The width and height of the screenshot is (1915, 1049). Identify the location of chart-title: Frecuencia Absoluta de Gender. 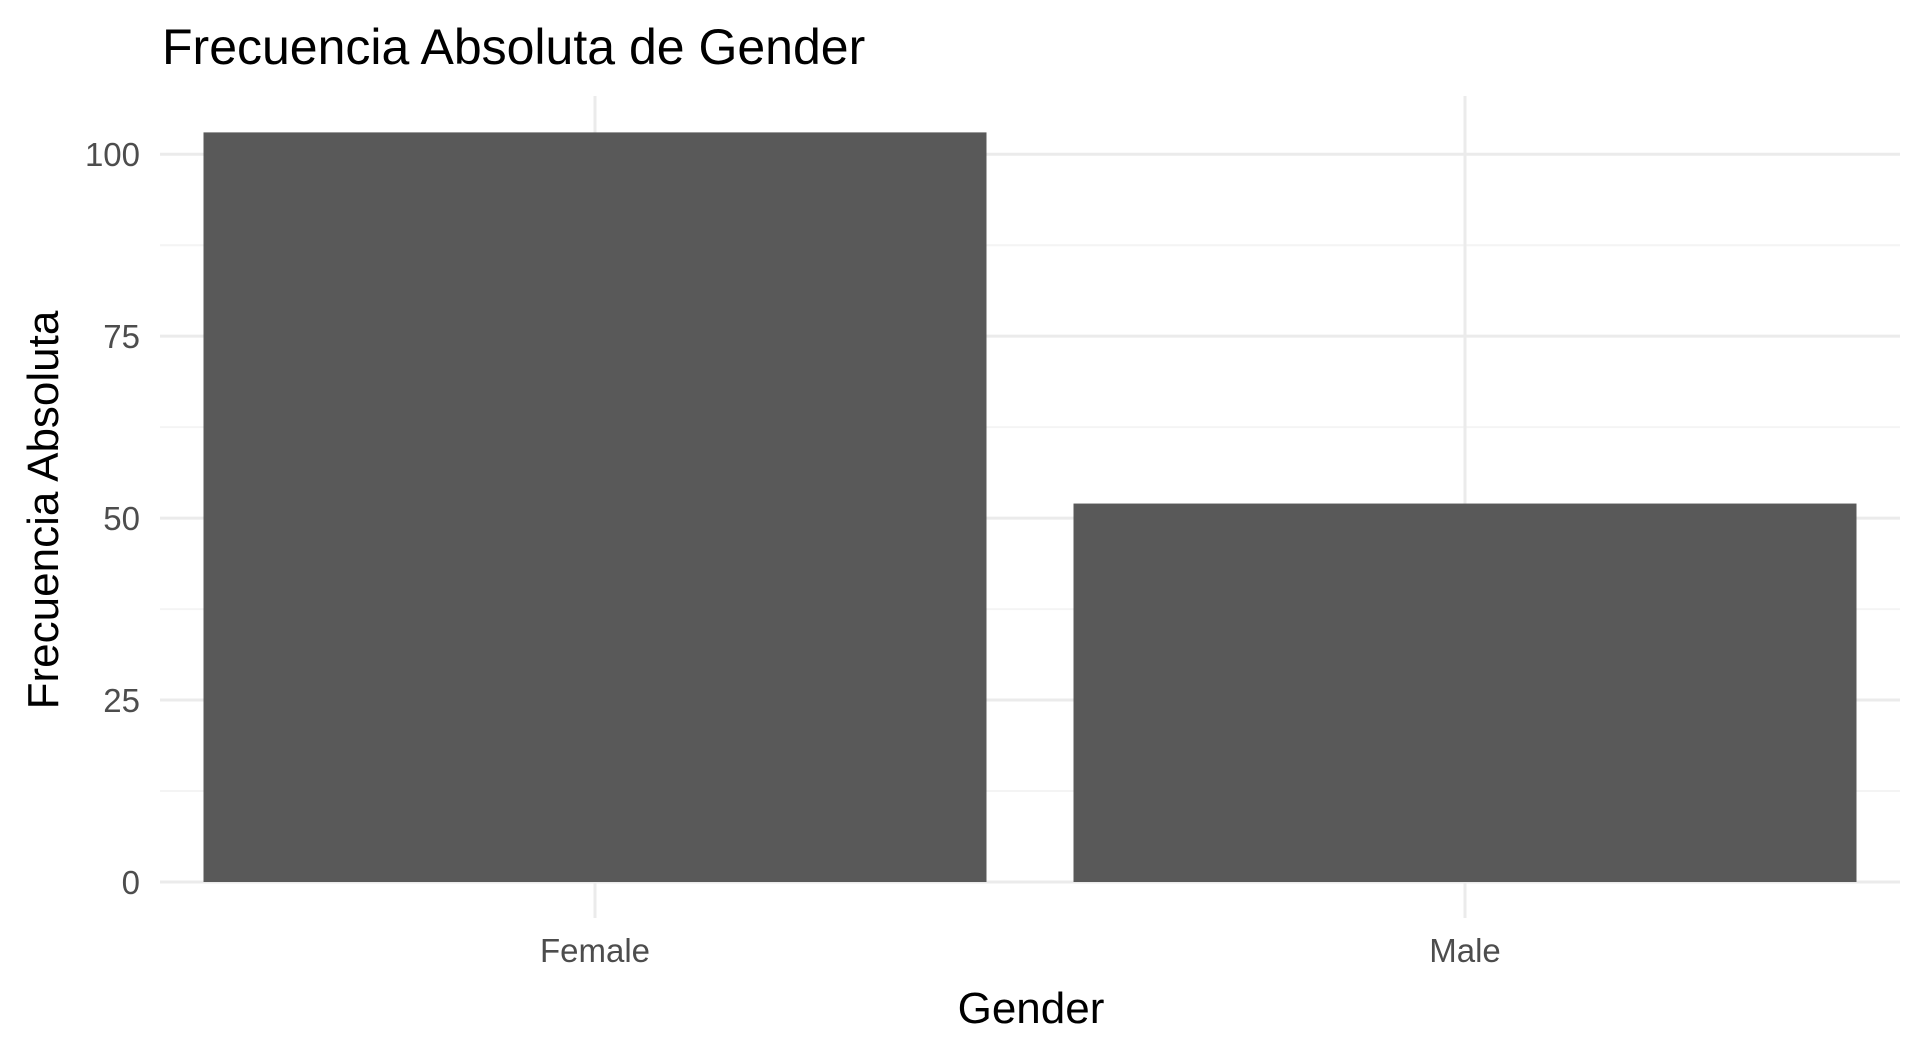
(513, 47).